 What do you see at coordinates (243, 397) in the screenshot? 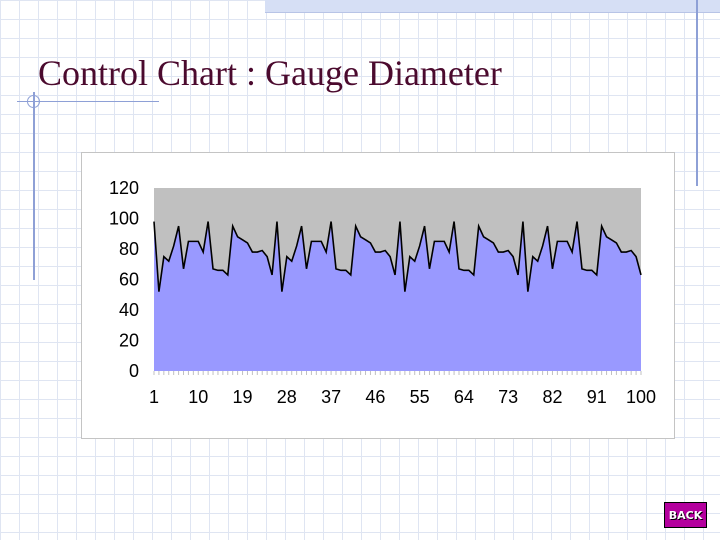
I see `x-tick-label: 19` at bounding box center [243, 397].